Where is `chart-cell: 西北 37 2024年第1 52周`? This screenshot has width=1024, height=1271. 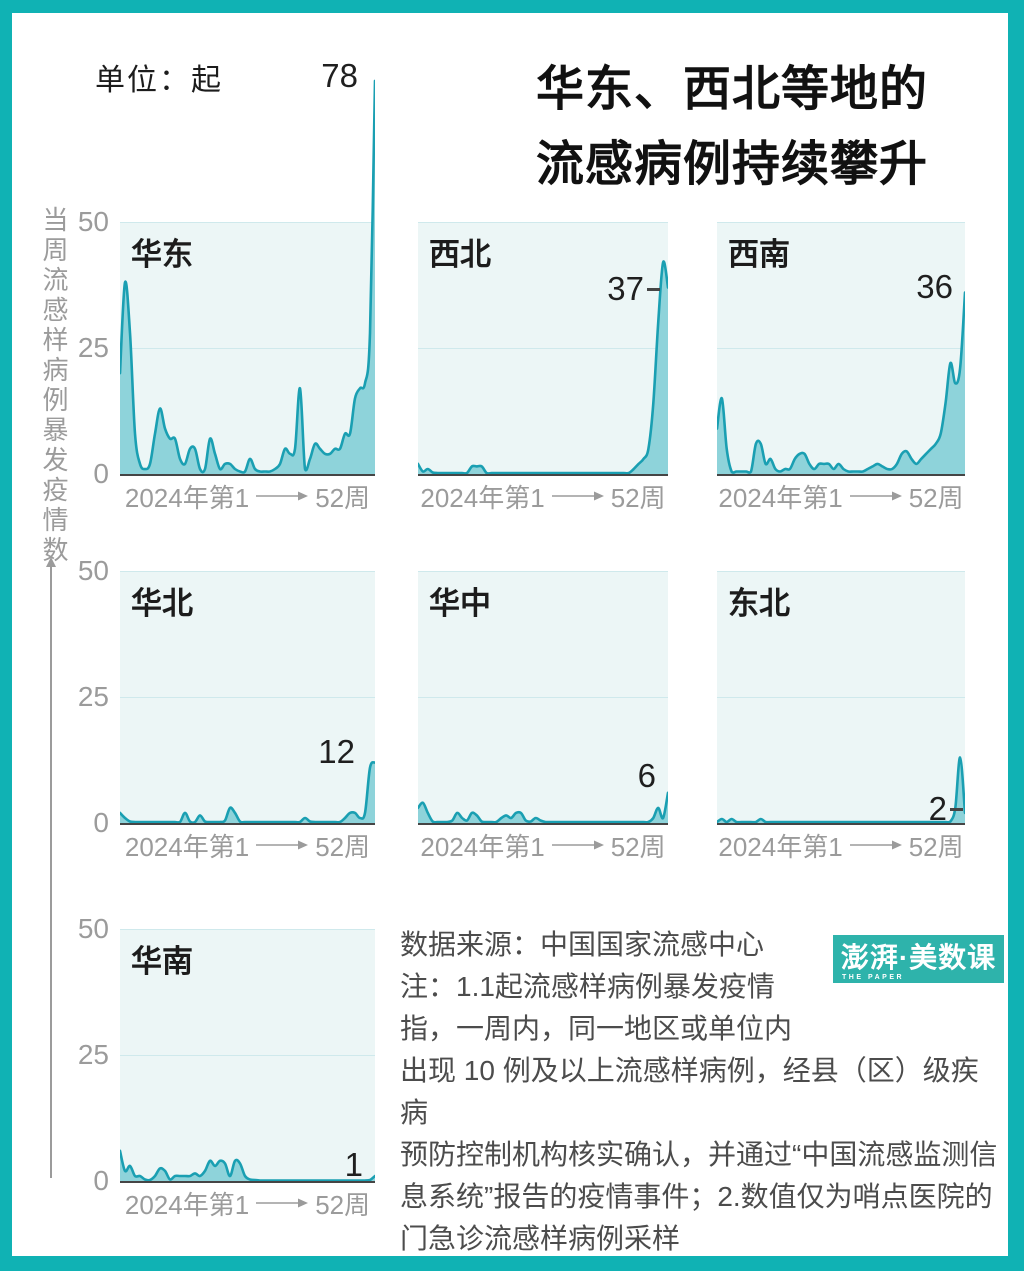 chart-cell: 西北 37 2024年第1 52周 is located at coordinates (543, 367).